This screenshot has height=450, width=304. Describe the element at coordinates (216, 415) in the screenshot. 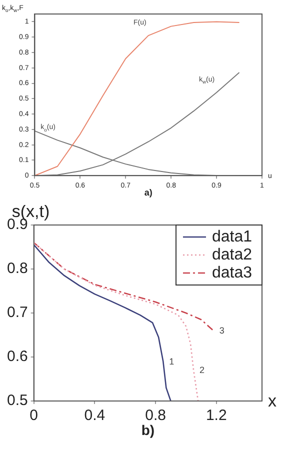

I see `x-tick-label: 1.2` at that location.